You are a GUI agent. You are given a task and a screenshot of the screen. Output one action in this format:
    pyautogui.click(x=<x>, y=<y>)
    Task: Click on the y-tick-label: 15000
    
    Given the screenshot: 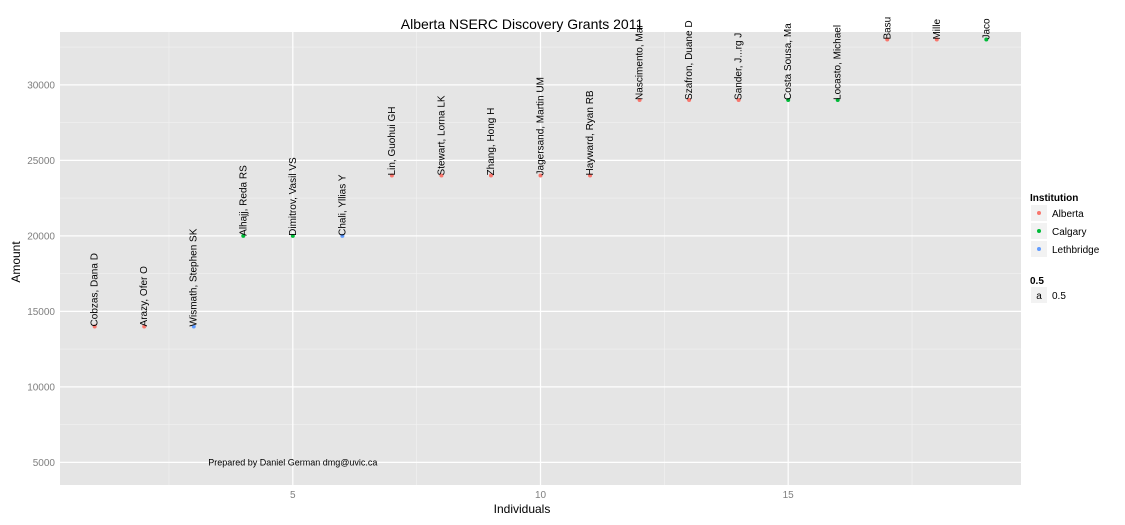 What is the action you would take?
    pyautogui.click(x=41, y=312)
    